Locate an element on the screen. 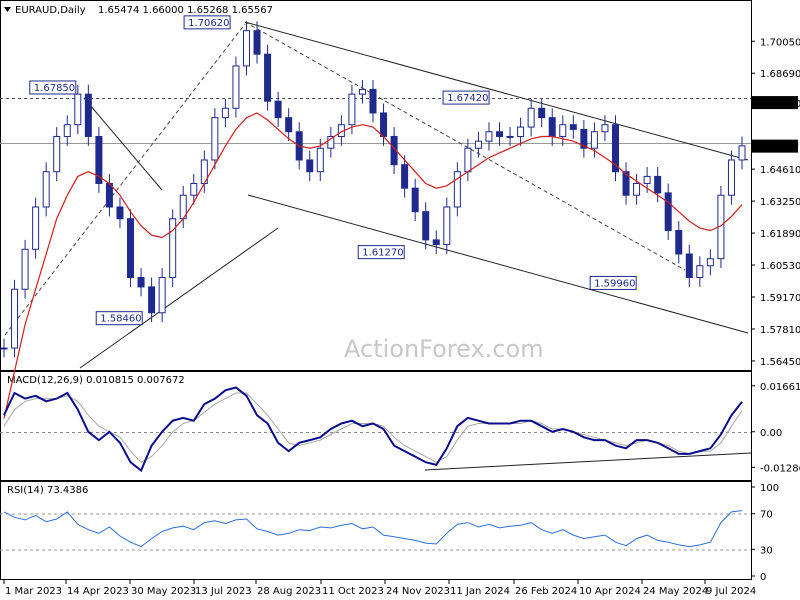 The height and width of the screenshot is (600, 800). x-axis-tick: 11 Oct 2023 is located at coordinates (353, 591).